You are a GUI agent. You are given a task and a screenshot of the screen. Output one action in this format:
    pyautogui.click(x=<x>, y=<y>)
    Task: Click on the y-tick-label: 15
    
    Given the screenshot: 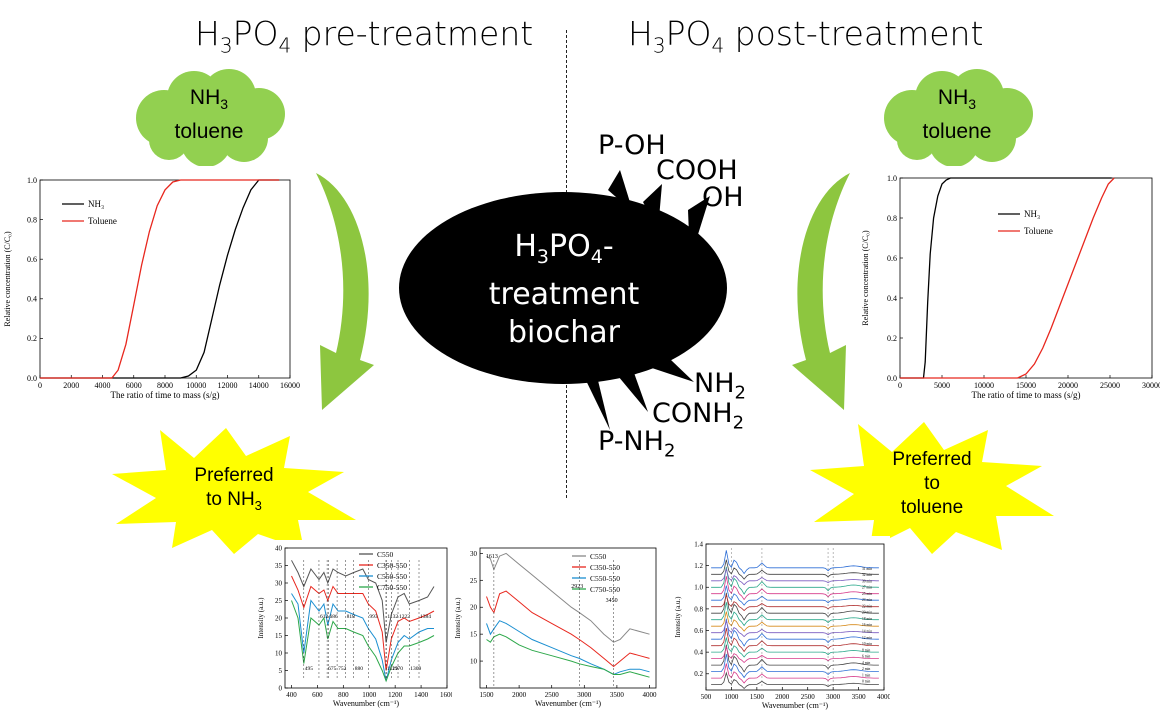 What is the action you would take?
    pyautogui.click(x=474, y=635)
    